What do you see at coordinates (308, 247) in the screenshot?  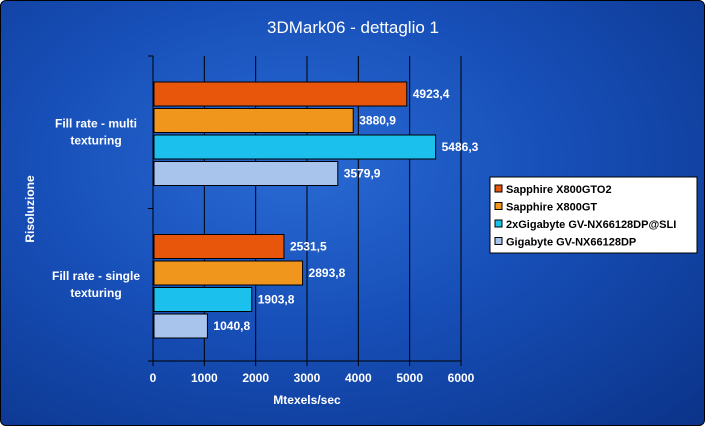 I see `bar-value-label: 2531,5` at bounding box center [308, 247].